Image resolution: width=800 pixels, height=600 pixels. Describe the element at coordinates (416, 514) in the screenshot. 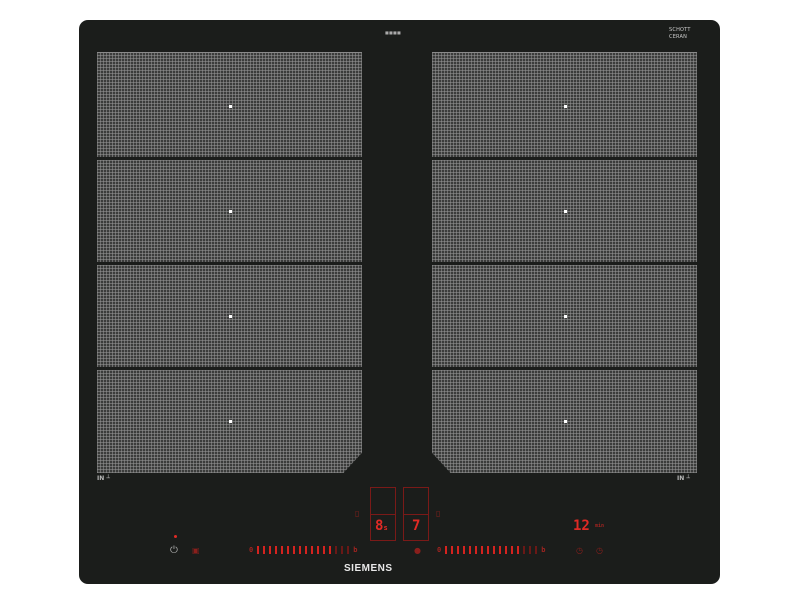

I see `right-zone-display: 7` at that location.